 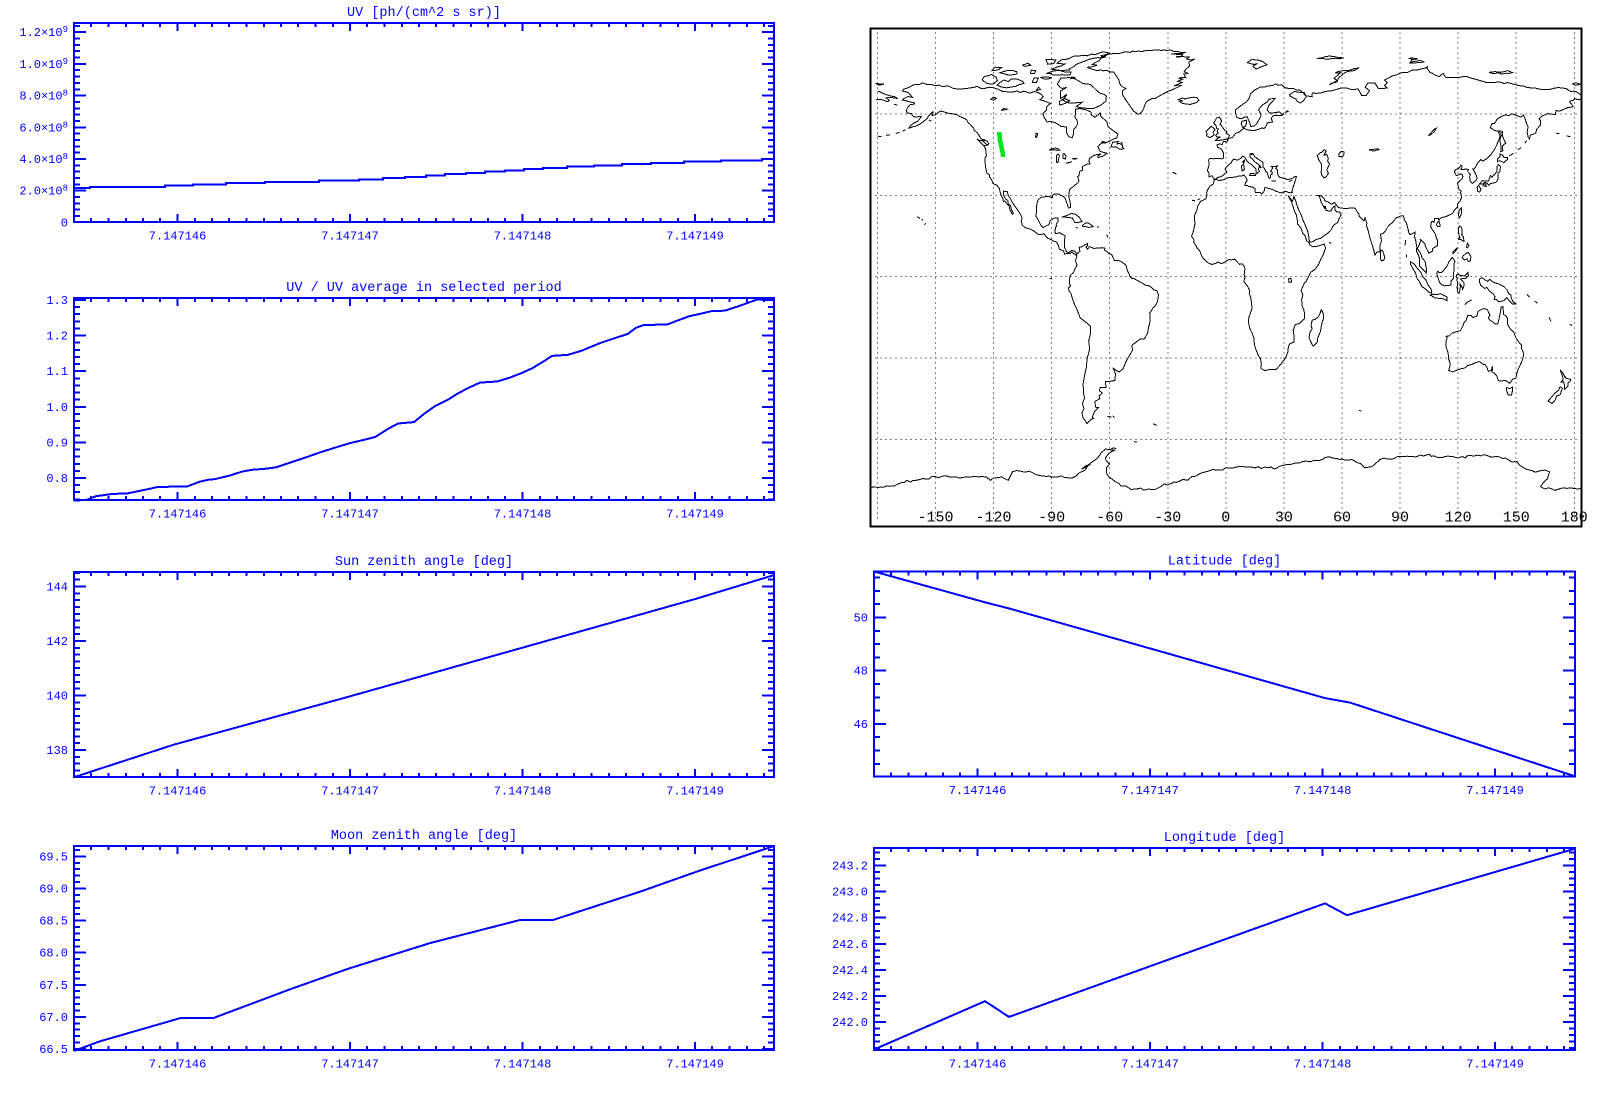 I want to click on svg-text: 48, so click(x=861, y=672).